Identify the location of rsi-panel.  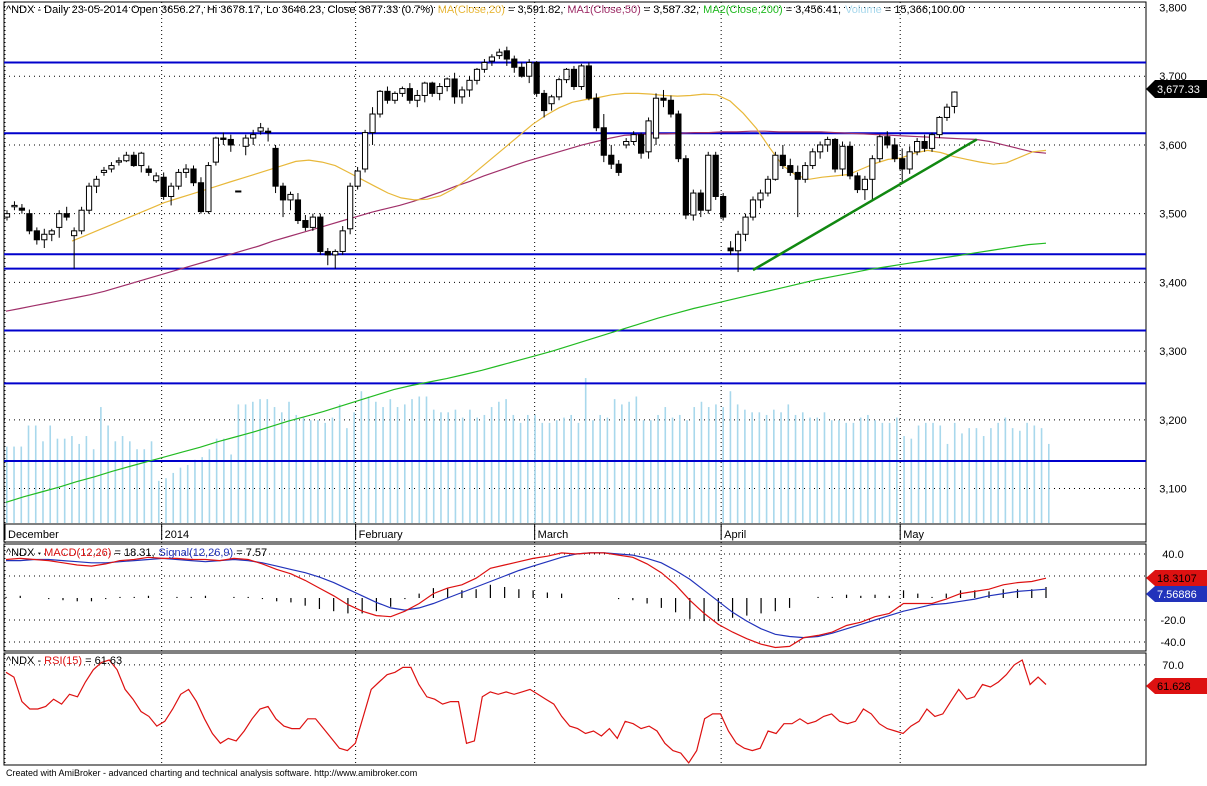
(575, 709).